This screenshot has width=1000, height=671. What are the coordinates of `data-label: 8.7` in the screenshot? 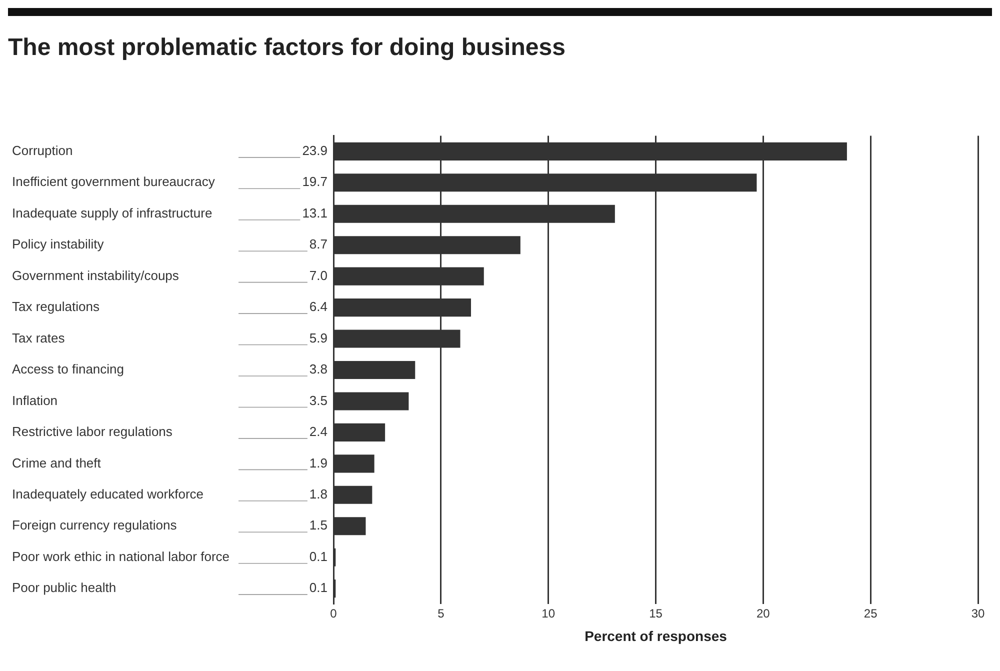 It's located at (318, 244).